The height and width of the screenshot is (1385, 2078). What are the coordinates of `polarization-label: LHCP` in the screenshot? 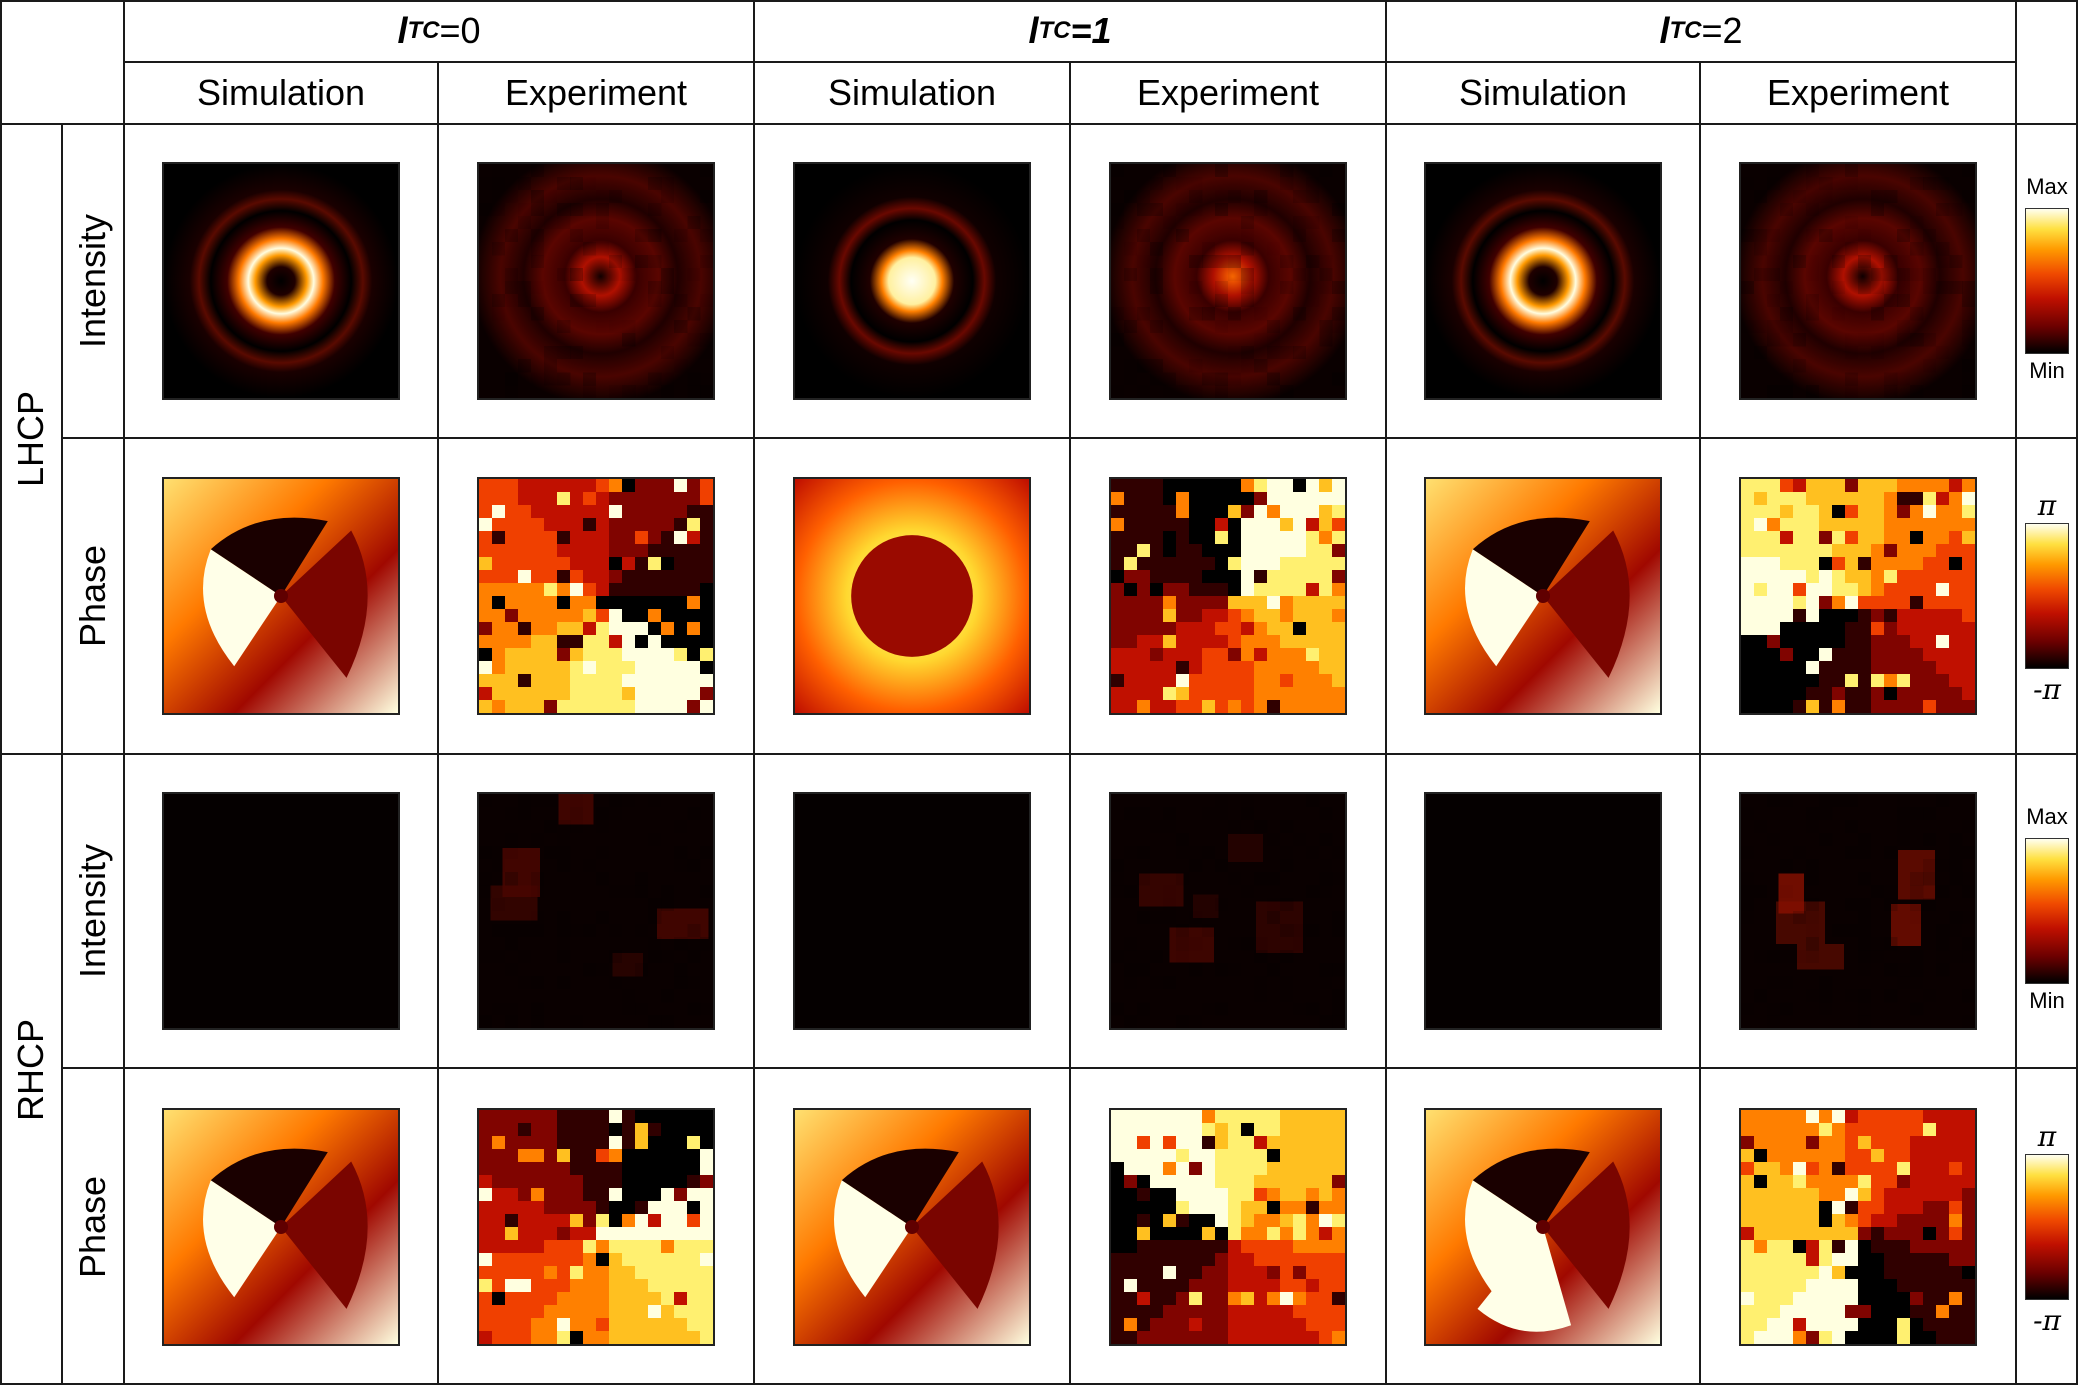 It's located at (31, 439).